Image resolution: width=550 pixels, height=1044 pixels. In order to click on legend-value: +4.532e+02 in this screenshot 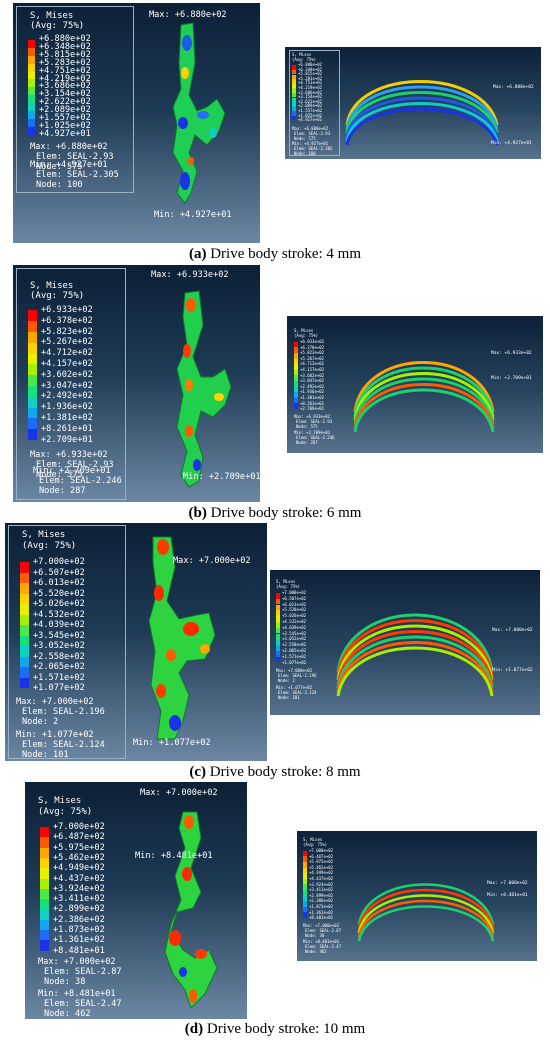, I will do `click(294, 621)`.